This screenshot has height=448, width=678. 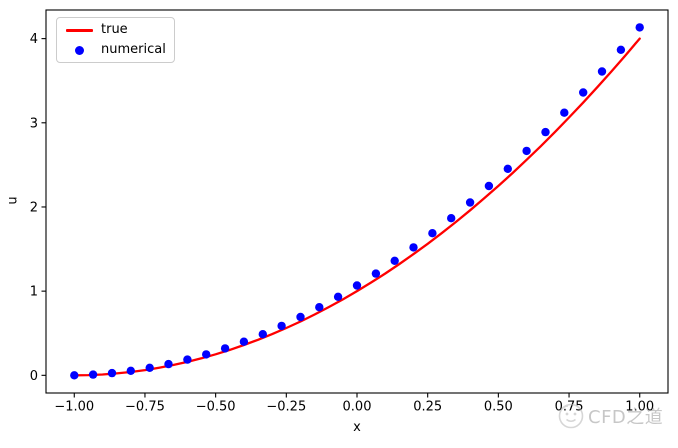 What do you see at coordinates (34, 123) in the screenshot?
I see `y-tick-label: 3` at bounding box center [34, 123].